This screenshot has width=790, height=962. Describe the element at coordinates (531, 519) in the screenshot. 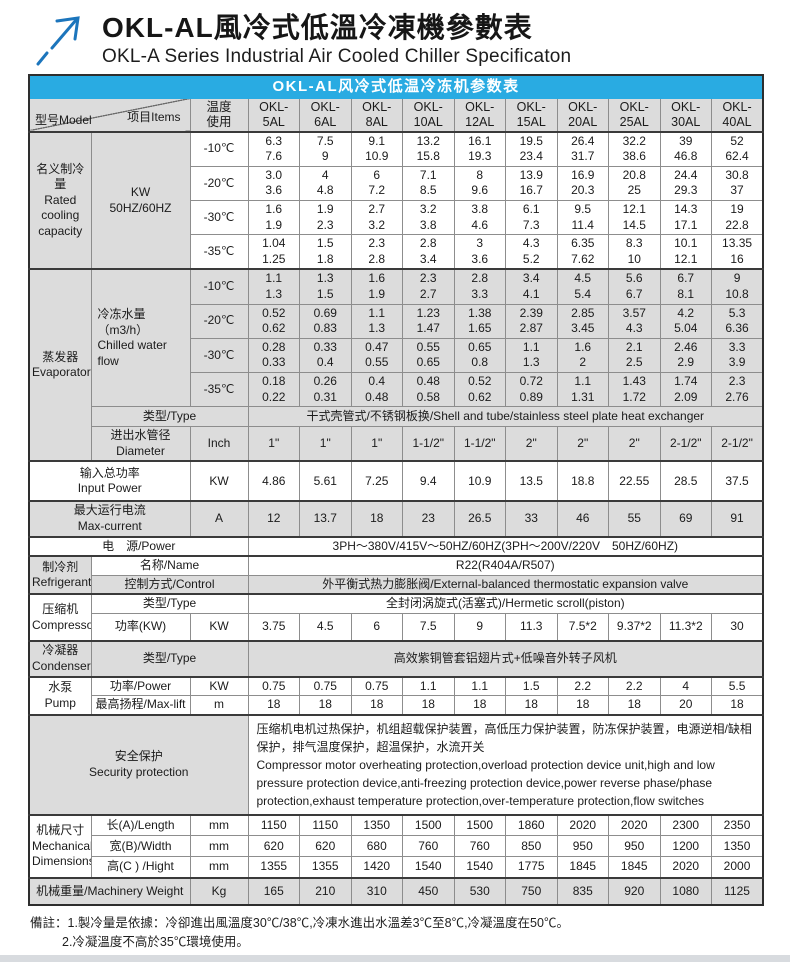

I see `table-cell: 33` at that location.